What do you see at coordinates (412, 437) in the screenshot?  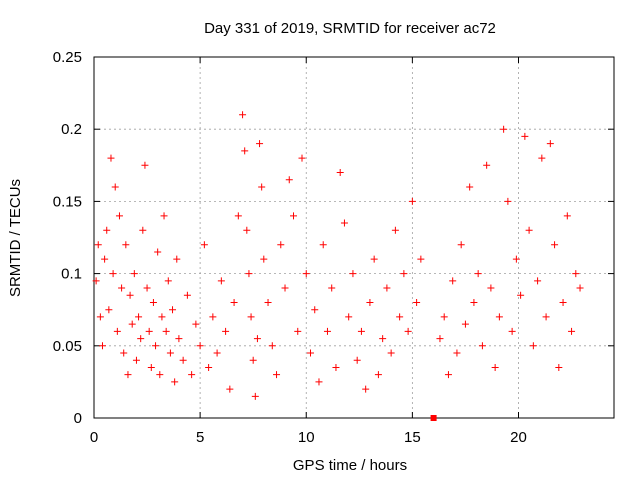 I see `x-tick-label: 15` at bounding box center [412, 437].